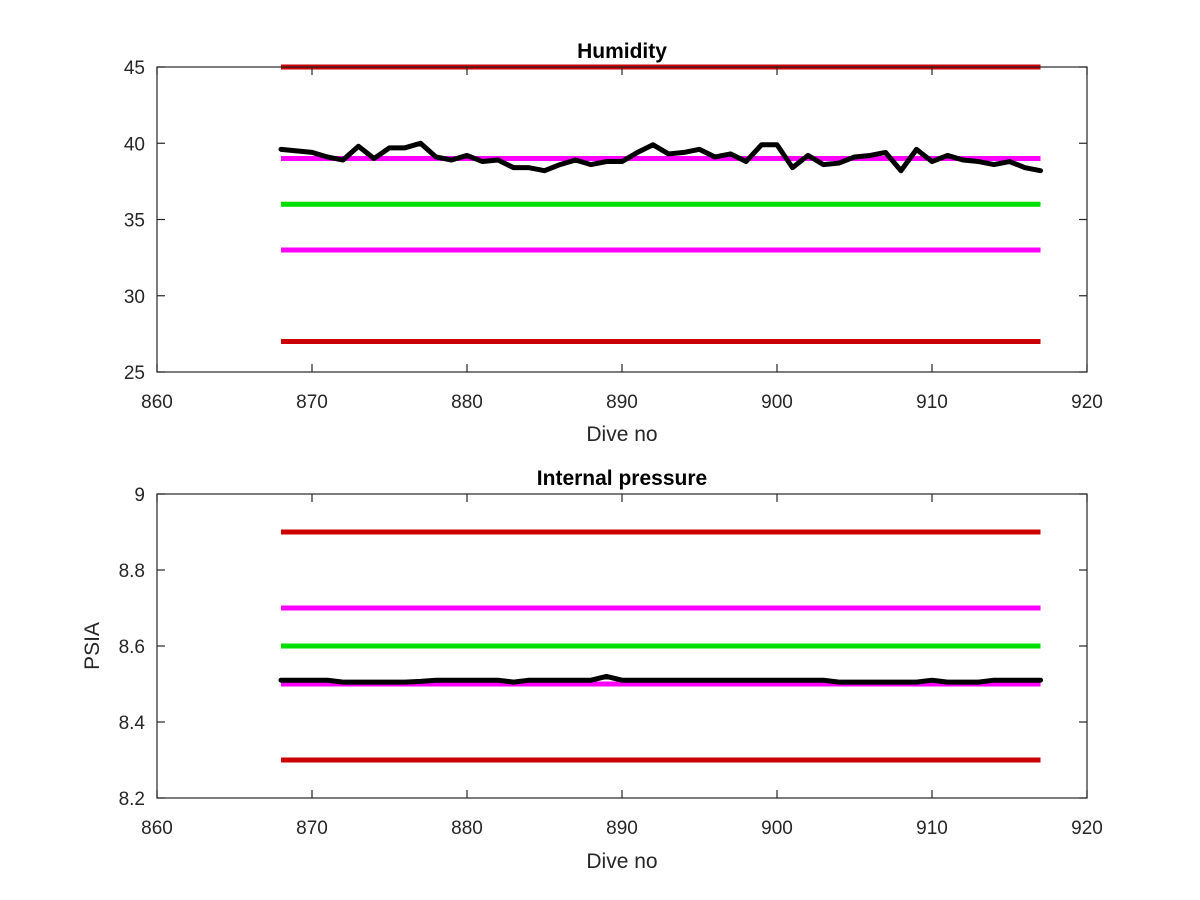 The width and height of the screenshot is (1200, 900). Describe the element at coordinates (134, 297) in the screenshot. I see `humidity-chart-ytick-label: 30` at that location.